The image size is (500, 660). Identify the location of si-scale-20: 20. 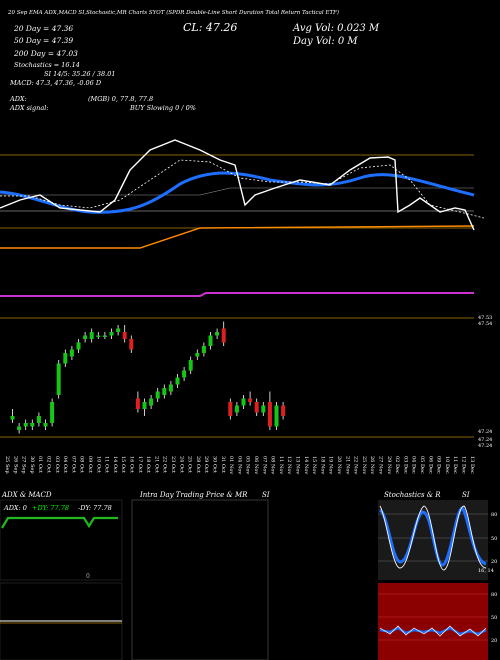
(494, 641).